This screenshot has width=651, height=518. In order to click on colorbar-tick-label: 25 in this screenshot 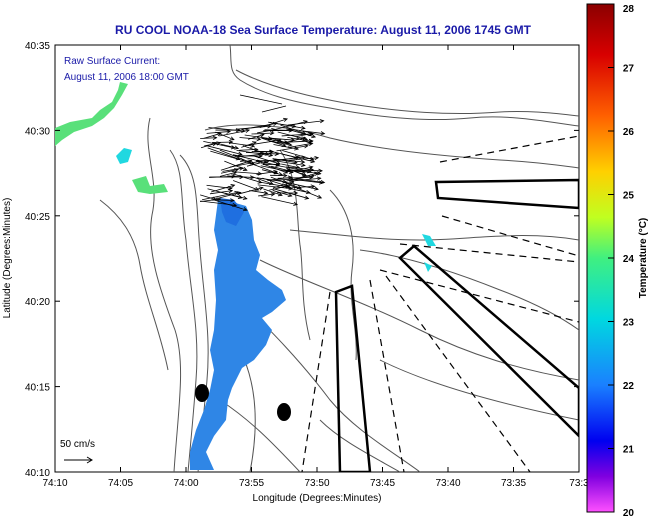, I will do `click(629, 196)`.